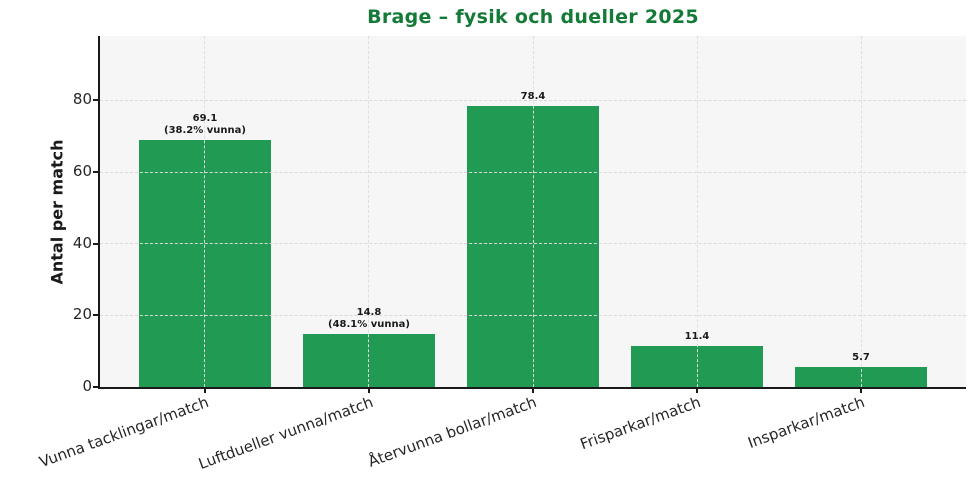 This screenshot has height=490, width=978. I want to click on bar-value-label: 11.4, so click(697, 337).